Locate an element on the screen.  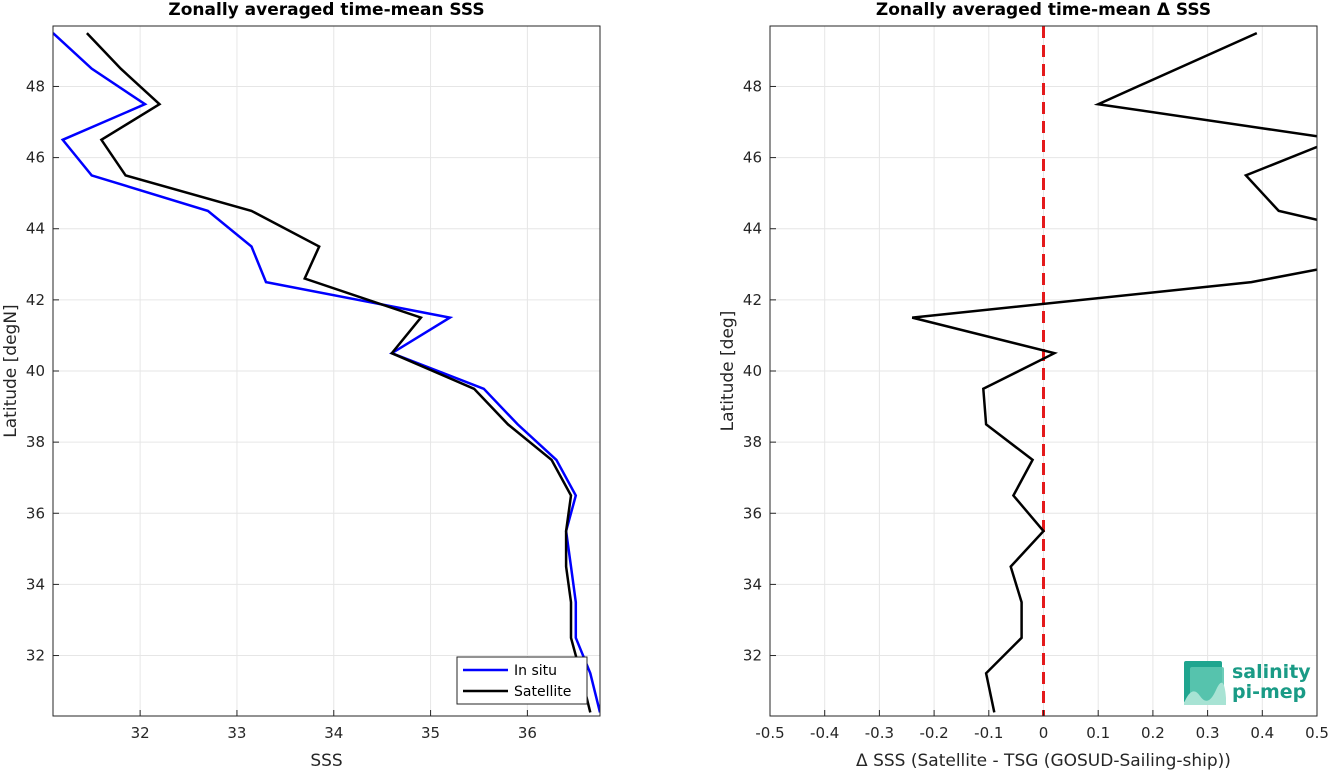
y-axis-label: Latitude [degN] is located at coordinates (11, 370).